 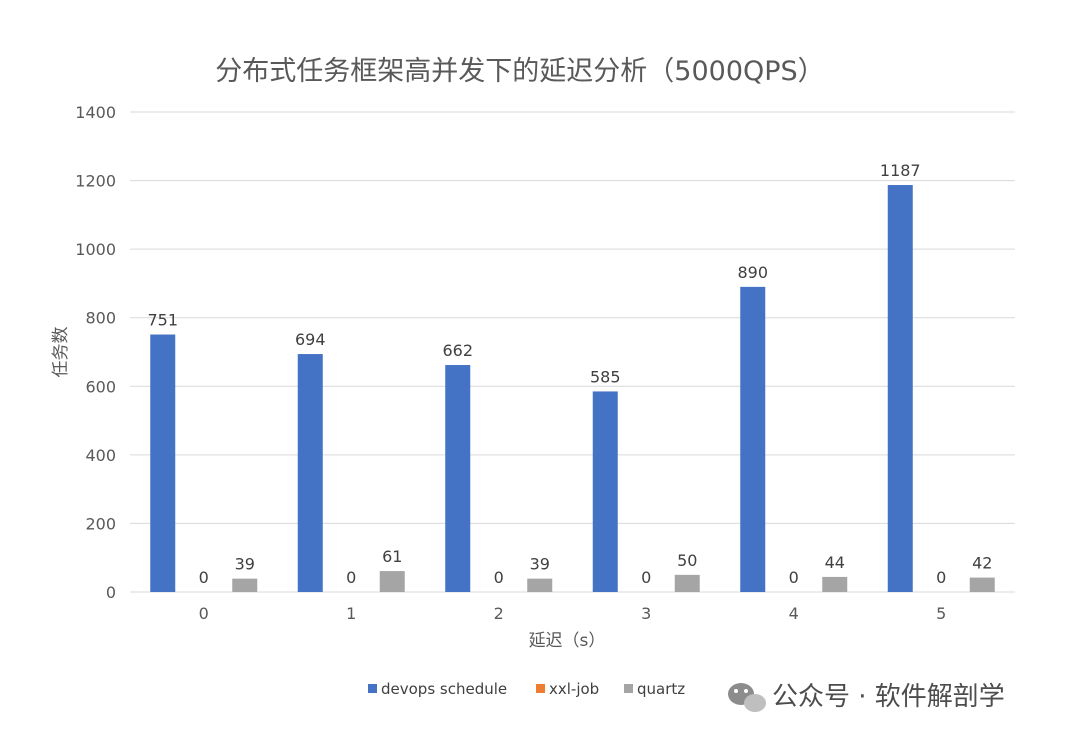 I want to click on watermark: 公众号 · 软件解剖学, so click(x=866, y=697).